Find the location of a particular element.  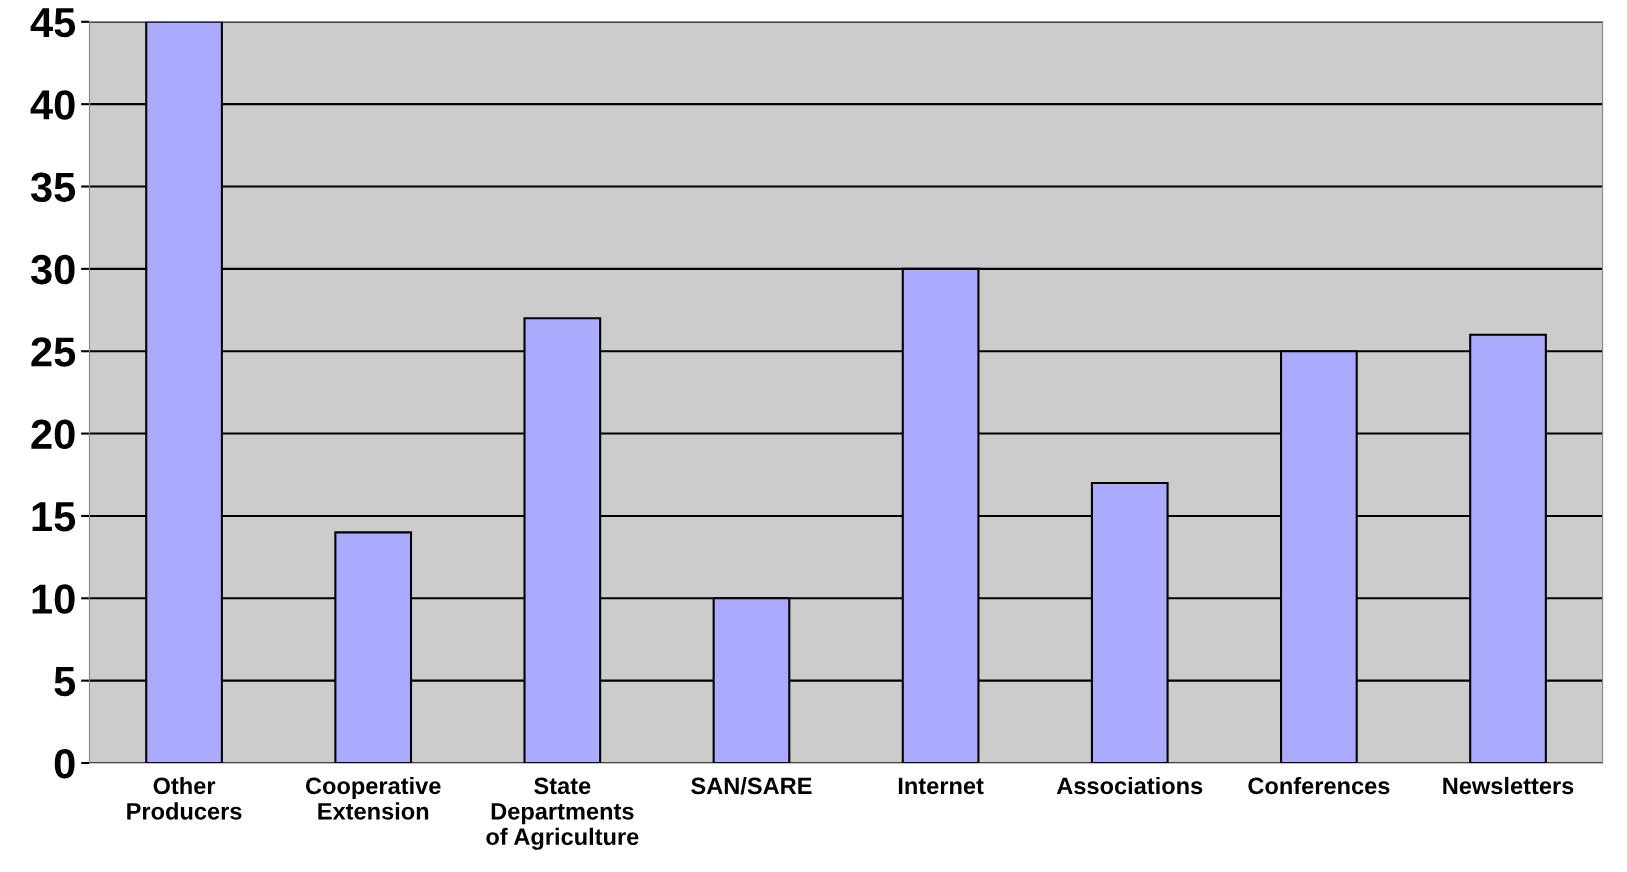

x-tick-label: Conferences is located at coordinates (1319, 785).